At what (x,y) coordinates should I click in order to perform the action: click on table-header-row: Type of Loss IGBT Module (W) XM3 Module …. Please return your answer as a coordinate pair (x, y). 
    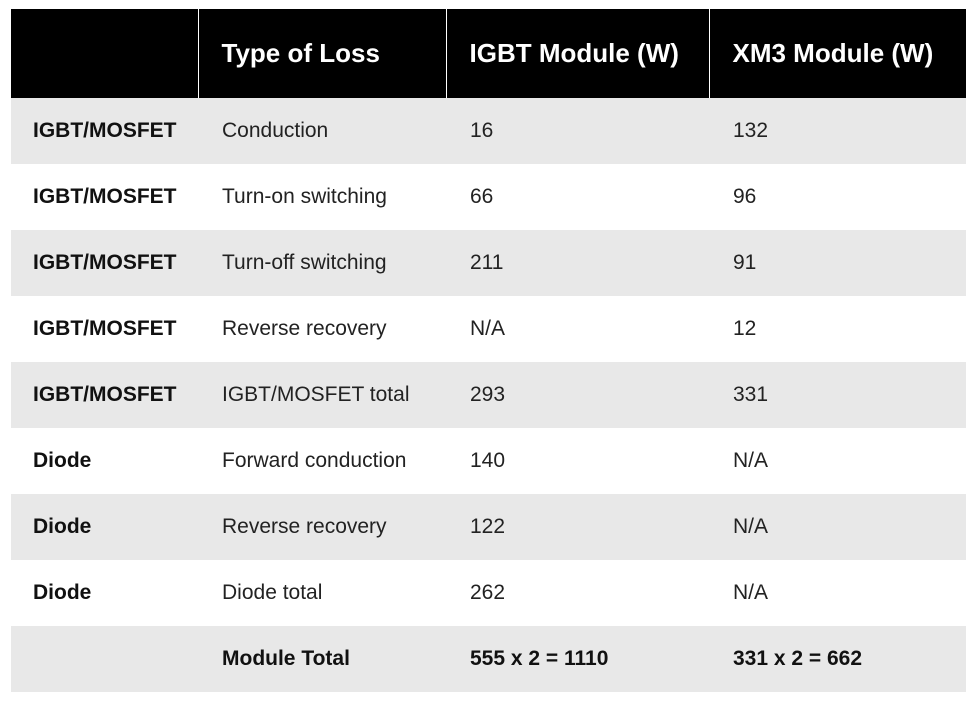
    Looking at the image, I should click on (488, 53).